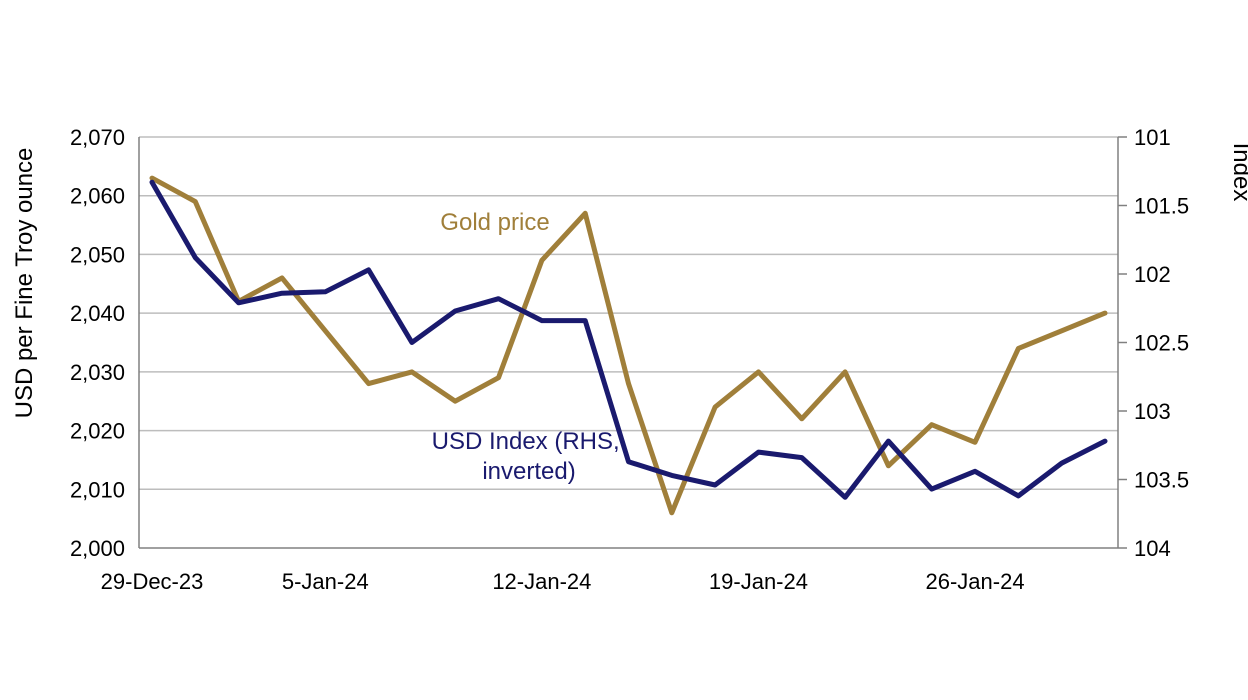 This screenshot has height=700, width=1248. What do you see at coordinates (1161, 343) in the screenshot?
I see `right-tick-label: 102.5` at bounding box center [1161, 343].